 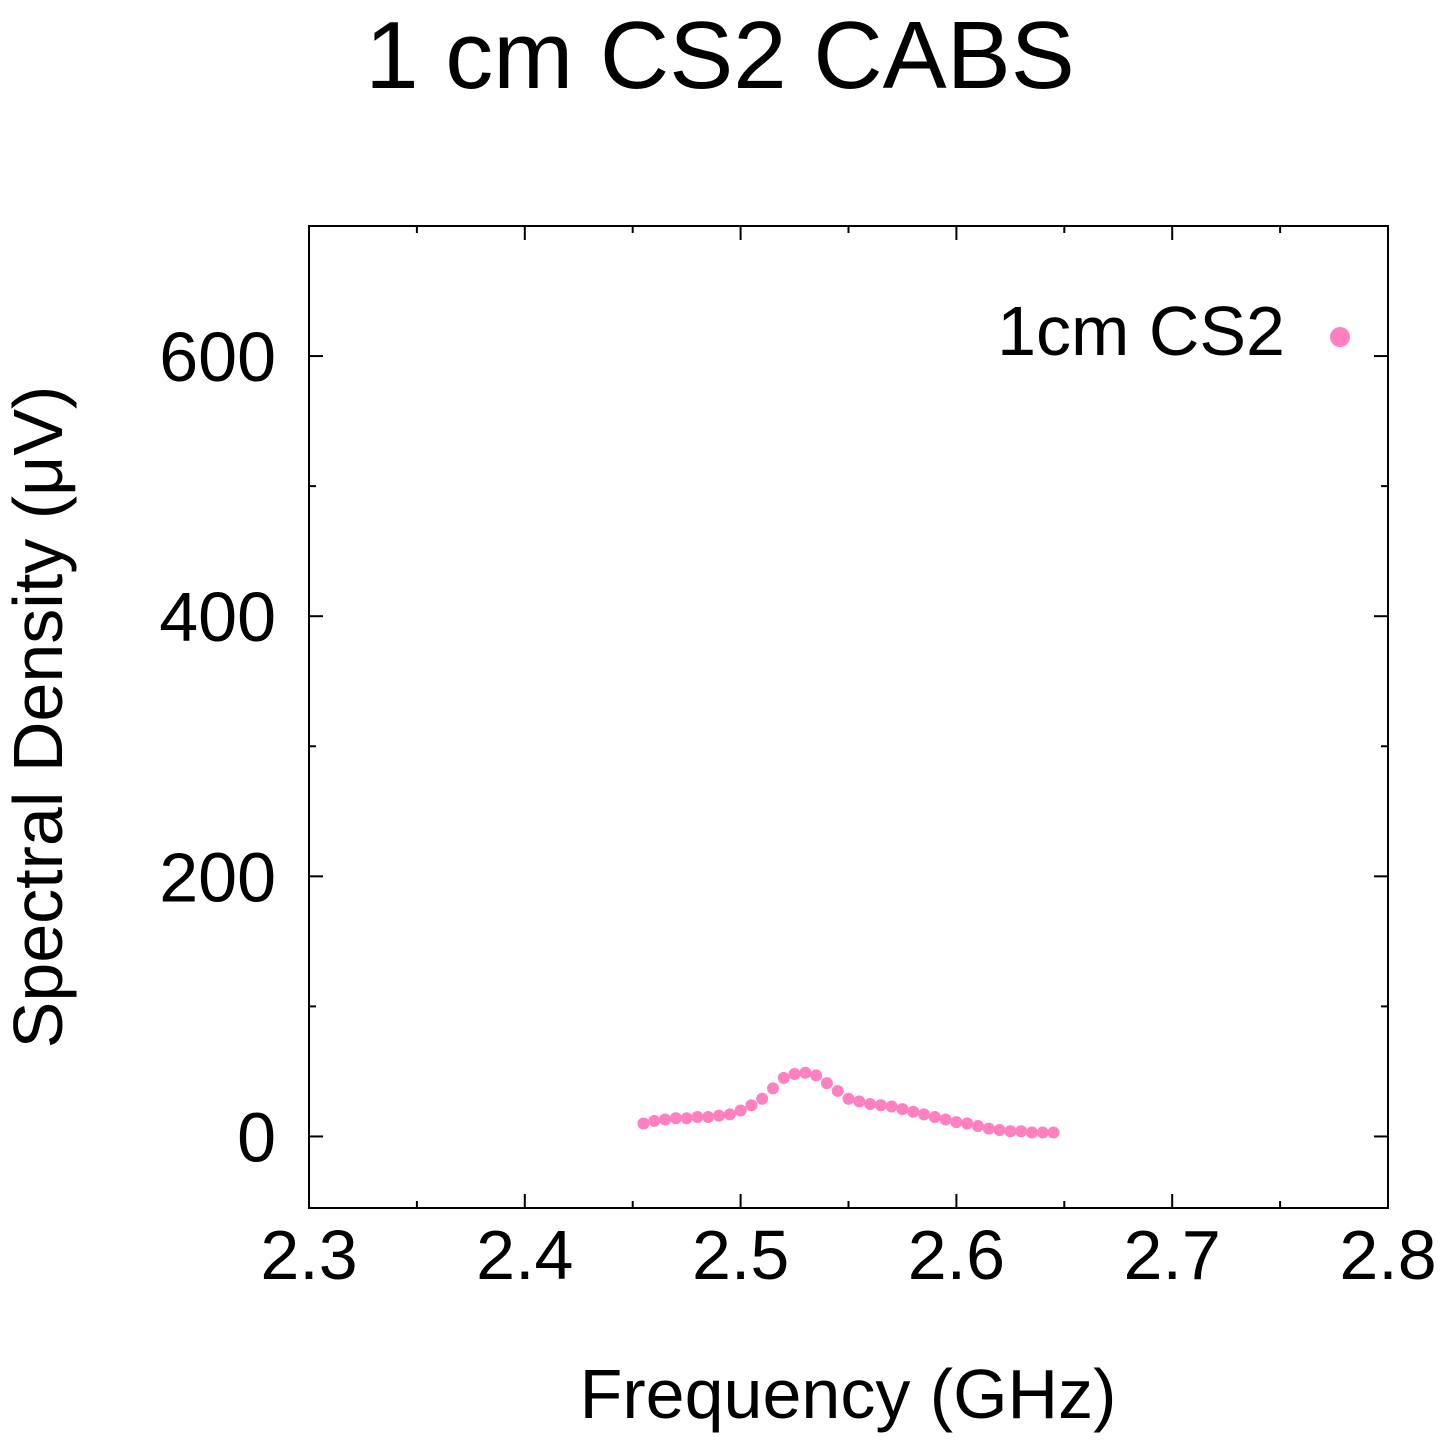 I want to click on y-tick-label: 200, so click(x=217, y=877).